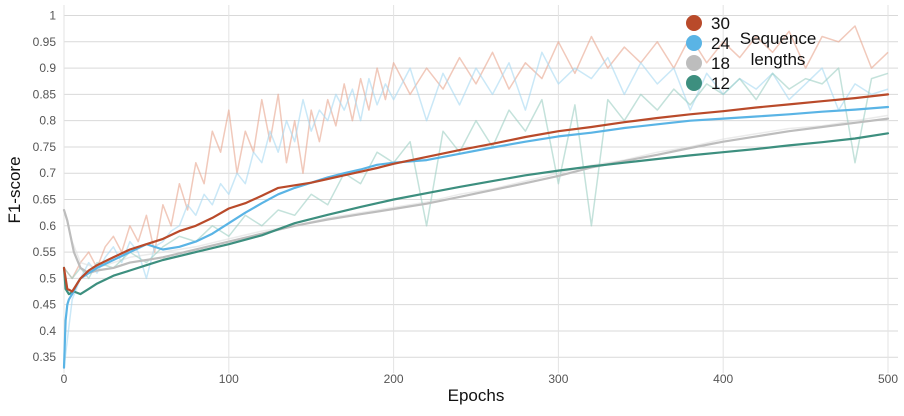 The width and height of the screenshot is (904, 416). Describe the element at coordinates (47, 226) in the screenshot. I see `y-tick-label: 0.6` at that location.